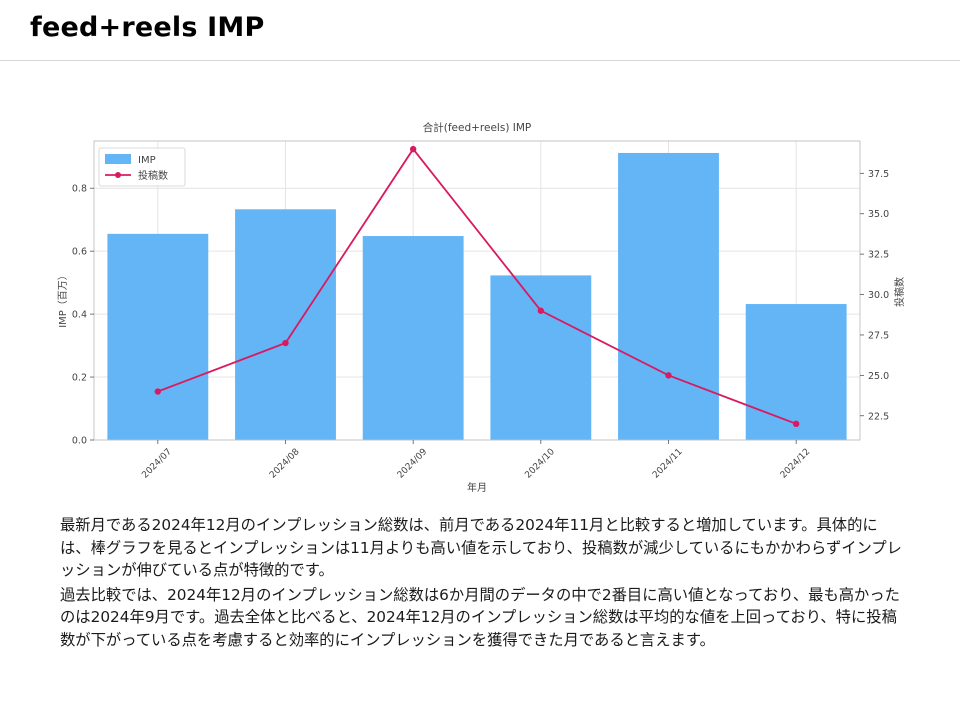  What do you see at coordinates (878, 255) in the screenshot?
I see `y2-tick-label: 32.5` at bounding box center [878, 255].